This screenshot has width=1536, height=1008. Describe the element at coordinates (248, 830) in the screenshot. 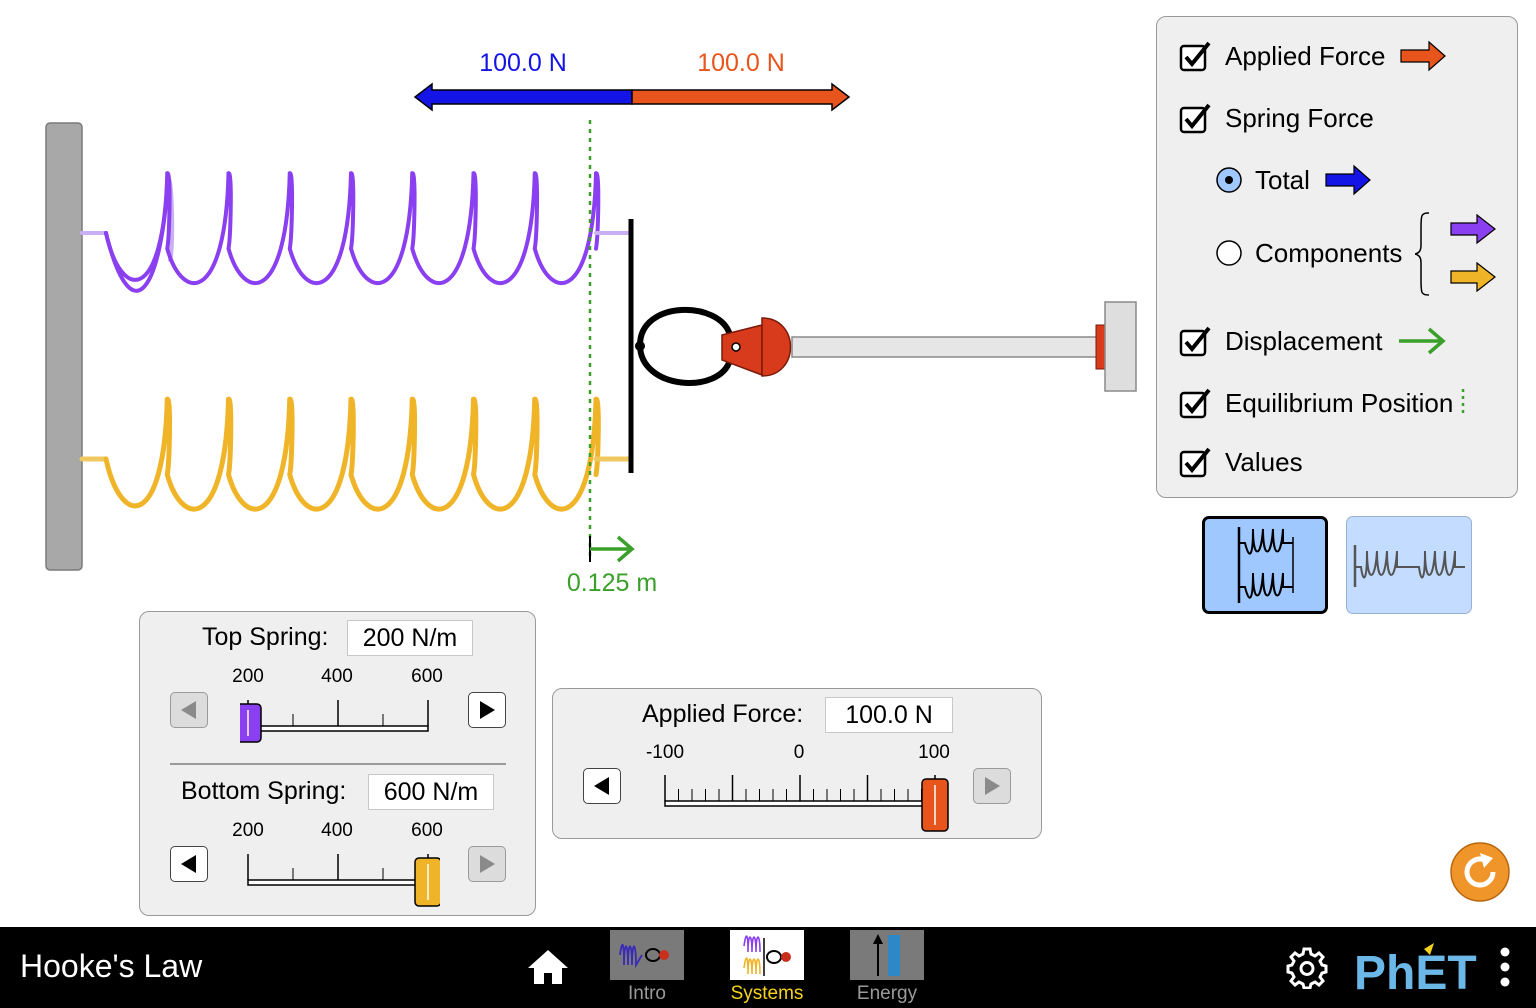

I see `bottom-spring-tick-label: 200` at that location.